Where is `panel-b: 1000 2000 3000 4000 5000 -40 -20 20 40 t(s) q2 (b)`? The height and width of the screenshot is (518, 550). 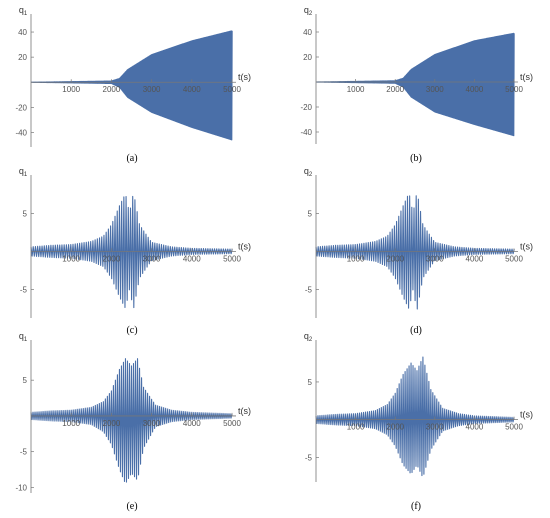
panel-b: 1000 2000 3000 4000 5000 -40 -20 20 40 t(s) q2 (b) is located at coordinates (416, 84).